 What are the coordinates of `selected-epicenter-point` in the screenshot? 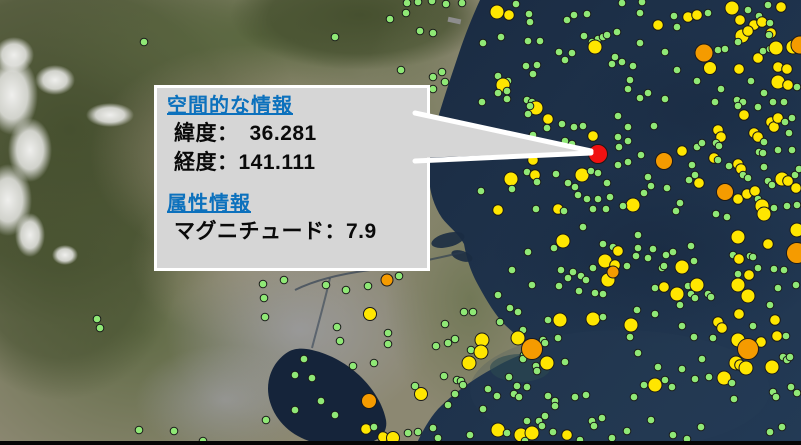 It's located at (598, 154).